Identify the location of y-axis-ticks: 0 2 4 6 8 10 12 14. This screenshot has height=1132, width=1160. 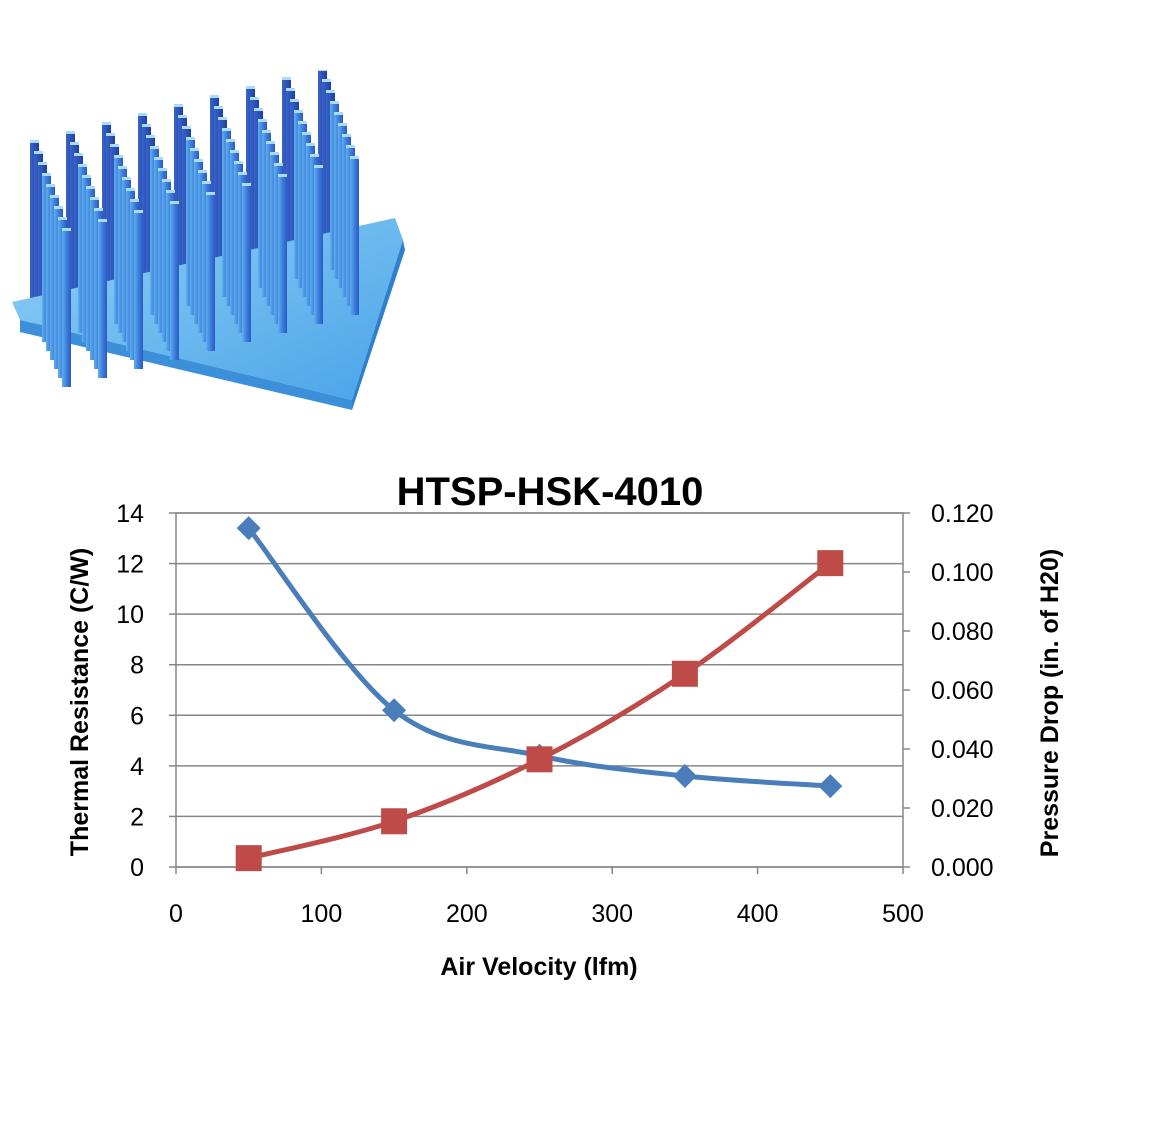
(146, 691).